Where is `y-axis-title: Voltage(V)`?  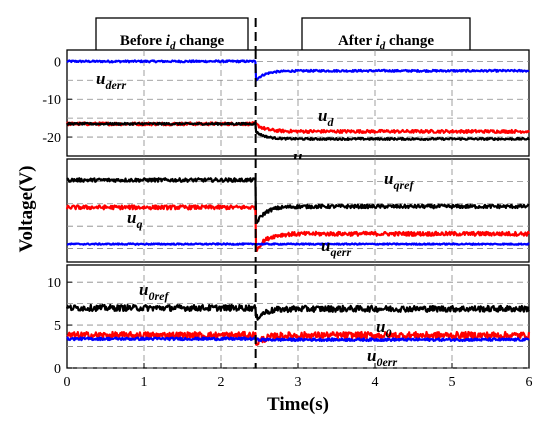 y-axis-title: Voltage(V) is located at coordinates (26, 209).